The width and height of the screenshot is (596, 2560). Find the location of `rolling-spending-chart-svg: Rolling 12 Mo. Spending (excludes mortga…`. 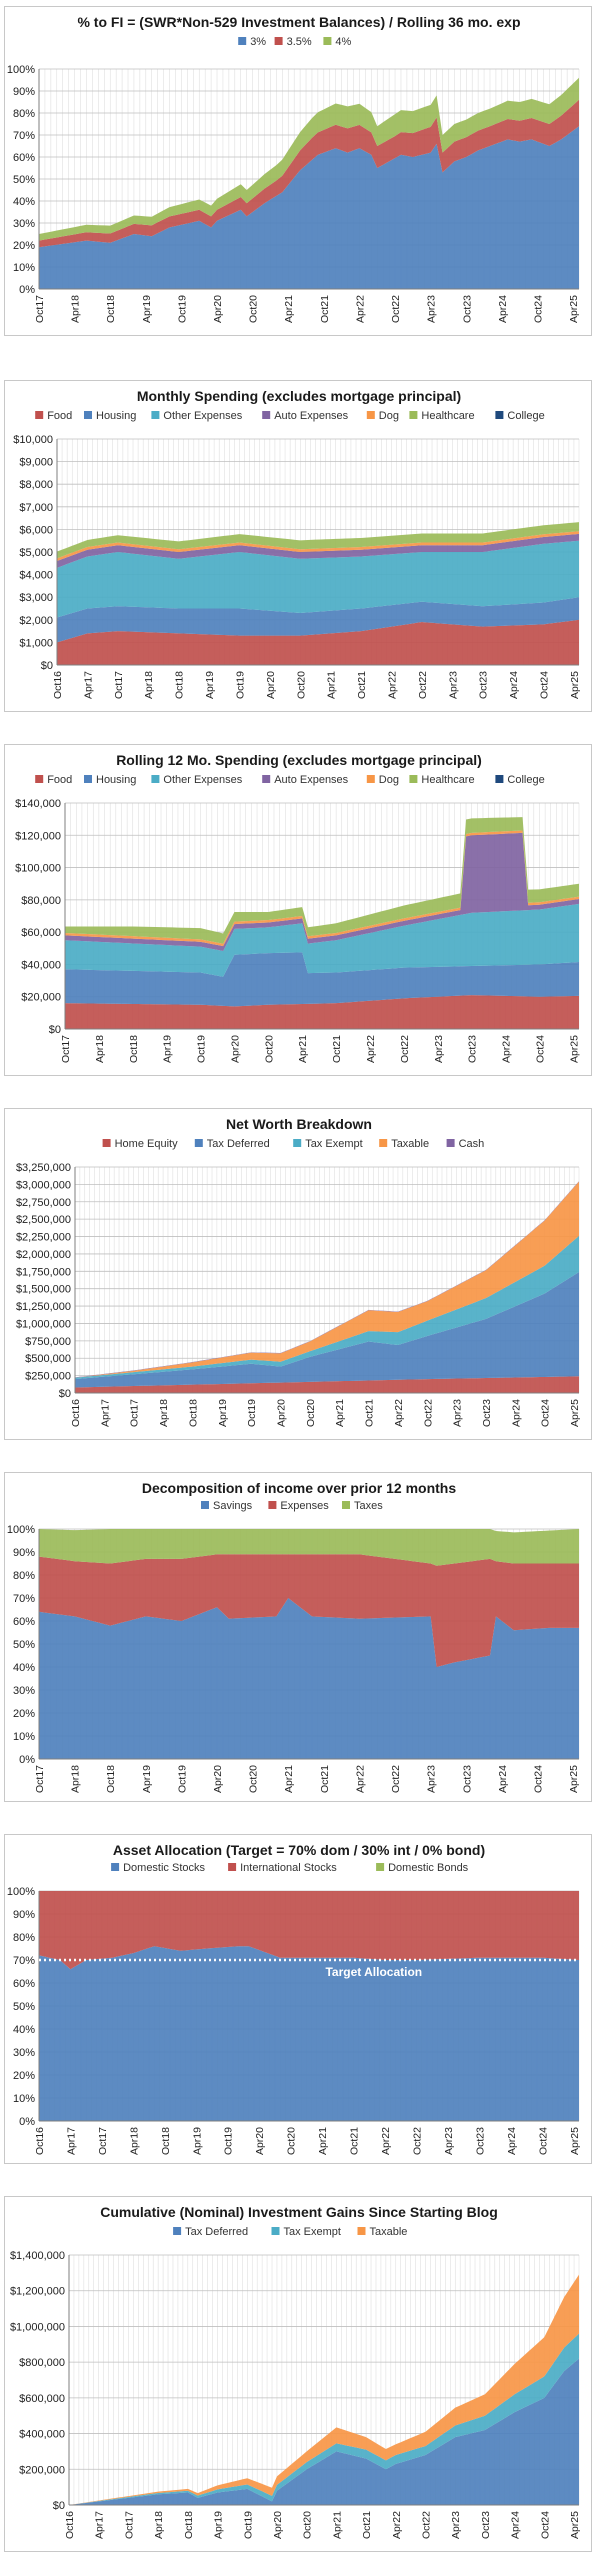

rolling-spending-chart-svg: Rolling 12 Mo. Spending (excludes mortga… is located at coordinates (297, 907).